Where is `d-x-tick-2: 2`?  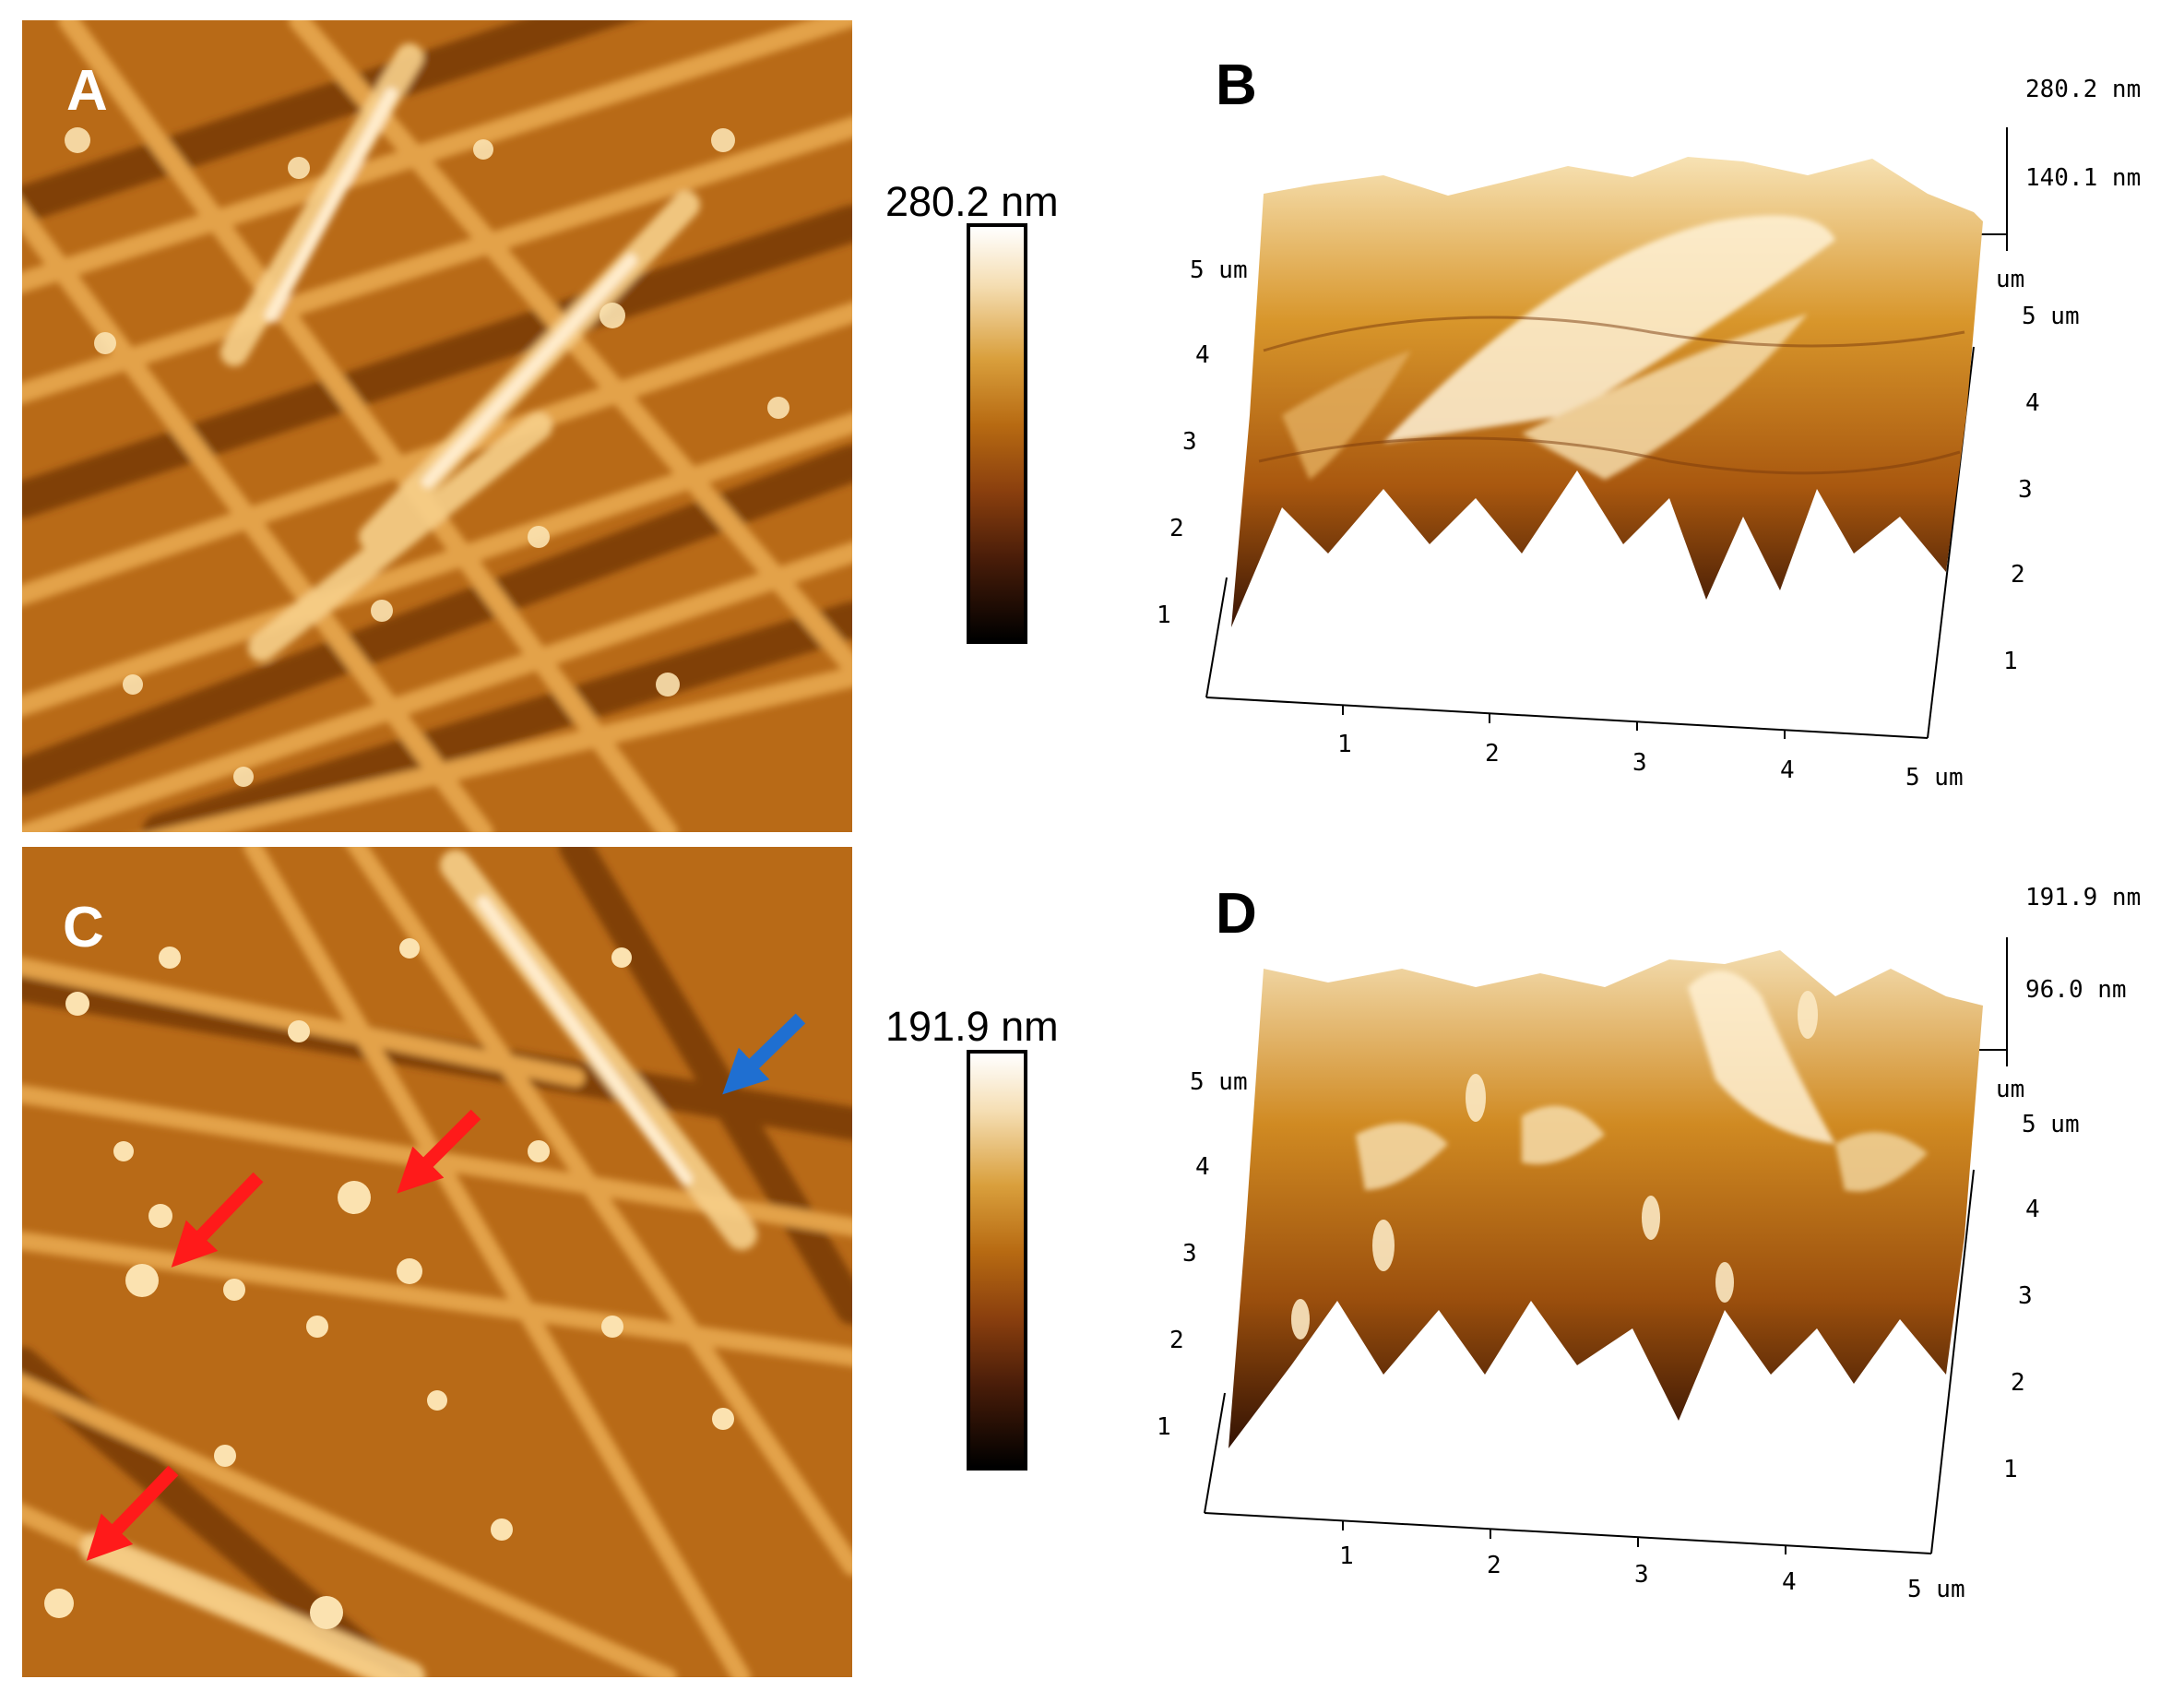
d-x-tick-2: 2 is located at coordinates (1494, 1566).